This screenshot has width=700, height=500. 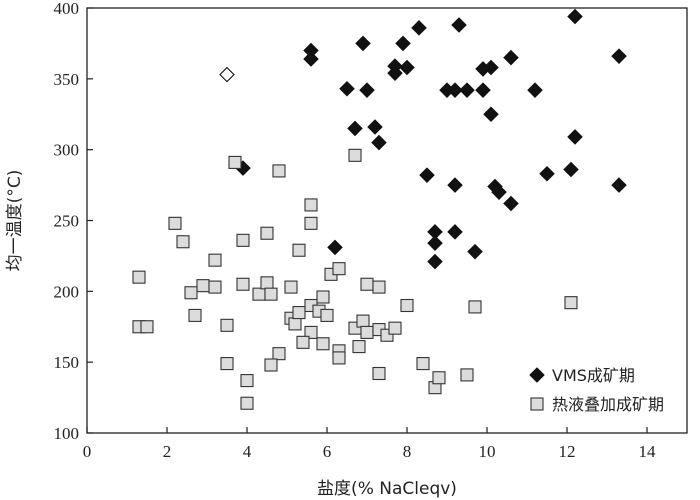 I want to click on x-tick-label: 4, so click(x=247, y=451).